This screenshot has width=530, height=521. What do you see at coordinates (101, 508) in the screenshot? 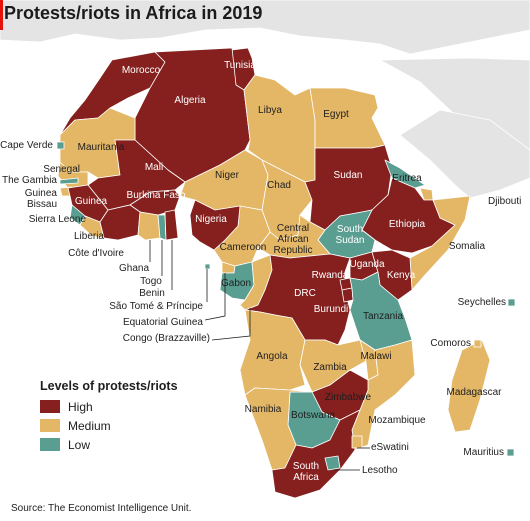
I see `source-note: Source: The Economist Intelligence Unit.` at bounding box center [101, 508].